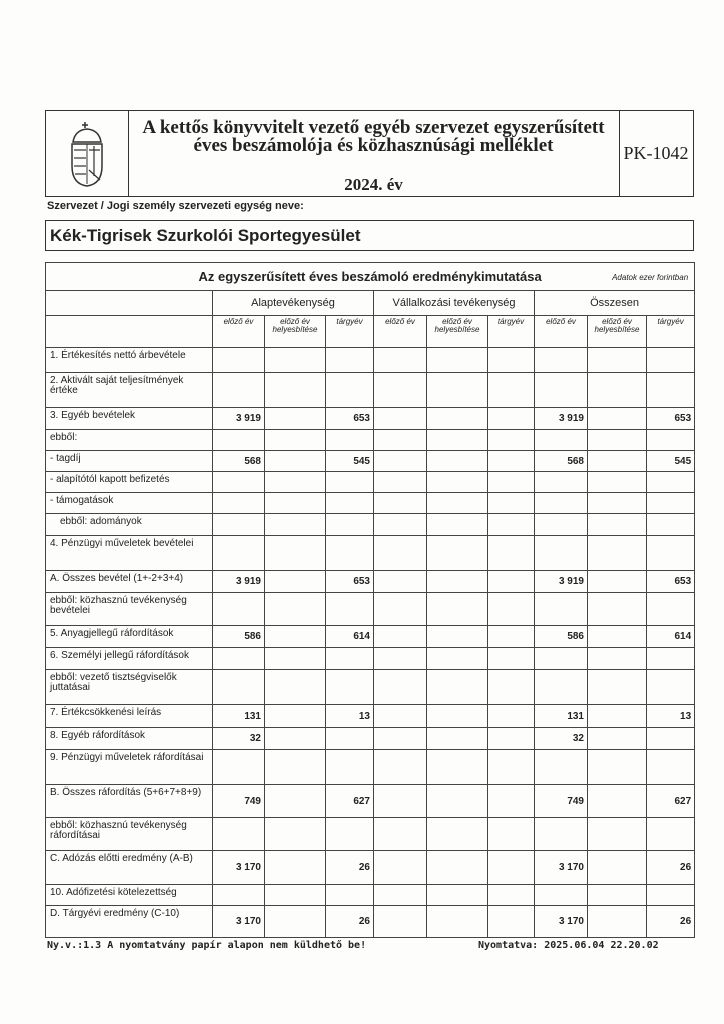 Image resolution: width=724 pixels, height=1024 pixels. Describe the element at coordinates (129, 636) in the screenshot. I see `row-label: 5. Anyagjellegű ráfordítások` at that location.